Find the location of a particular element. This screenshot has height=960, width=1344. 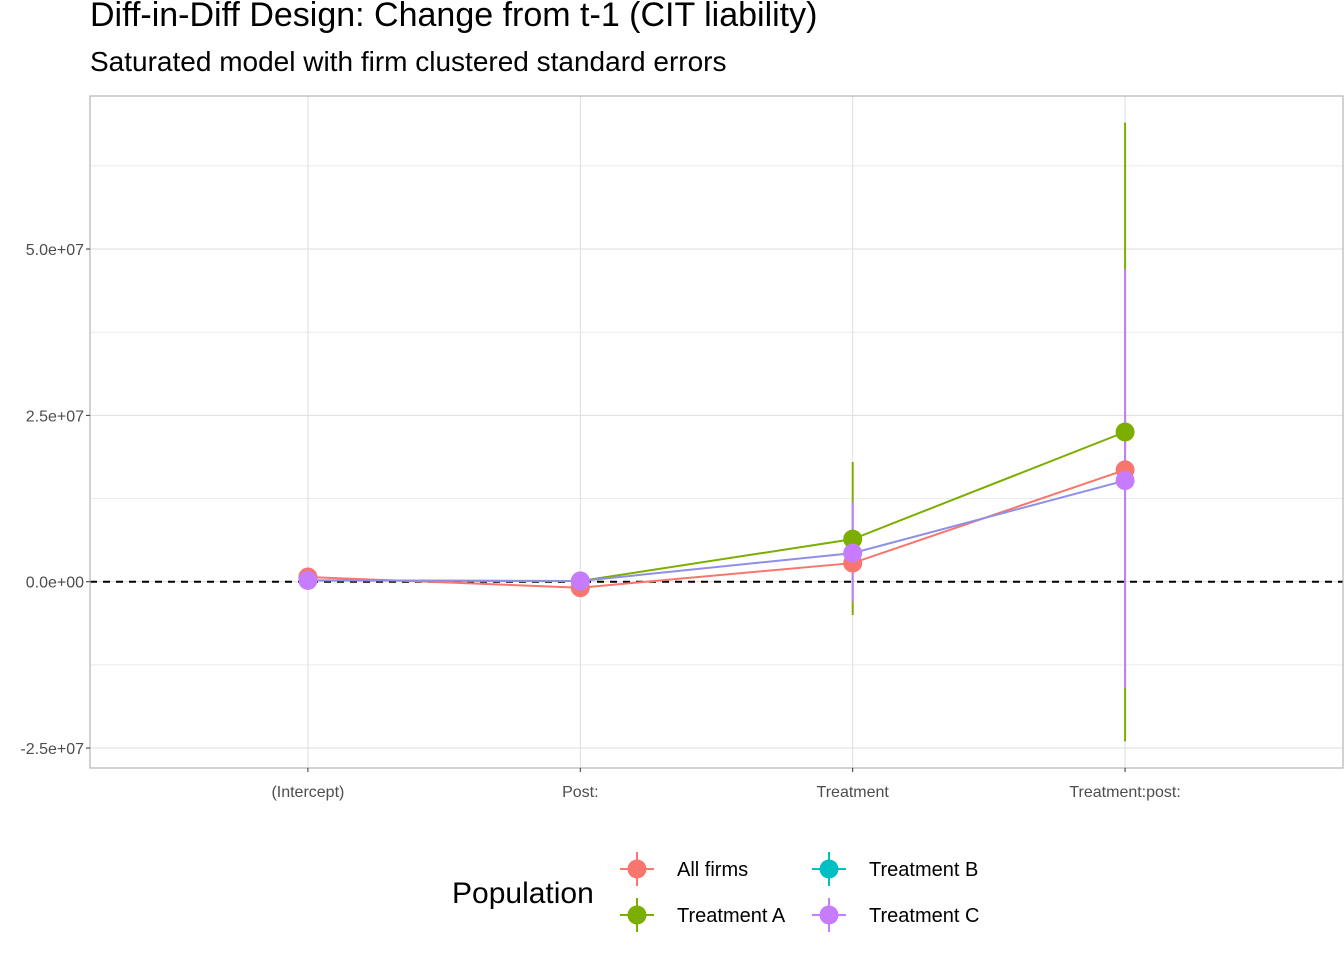

legend-item: Treatment C is located at coordinates (895, 915).